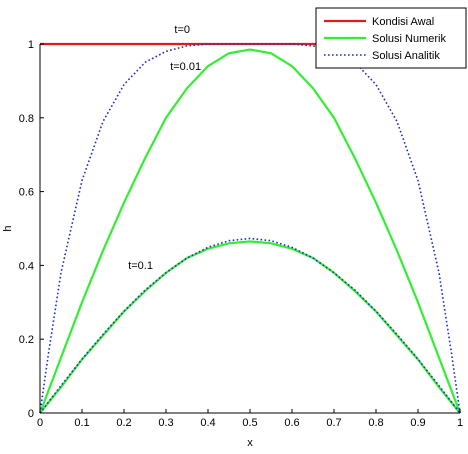  Describe the element at coordinates (26, 193) in the screenshot. I see `y-tick-label-3: 0.6` at that location.